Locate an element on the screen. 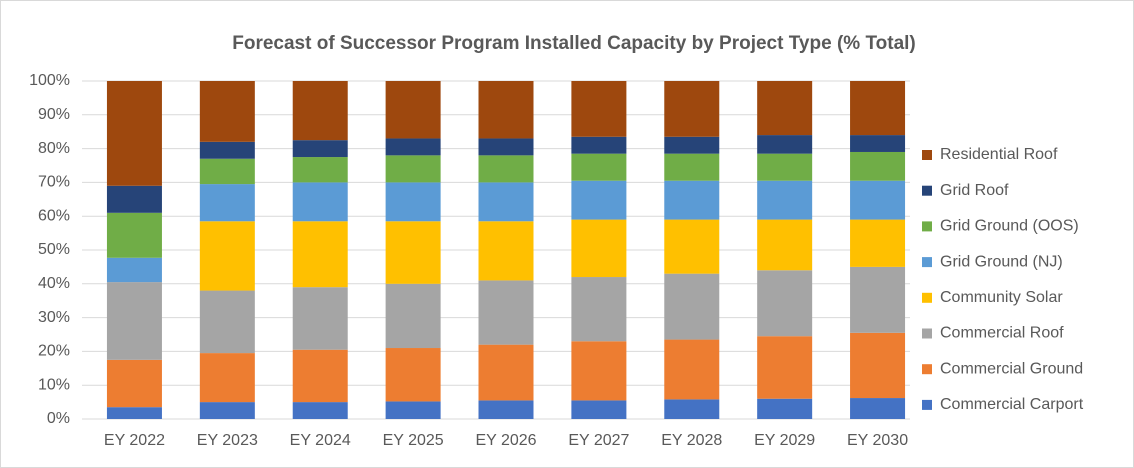 This screenshot has width=1134, height=468. y-tick-label: 0% is located at coordinates (58, 418).